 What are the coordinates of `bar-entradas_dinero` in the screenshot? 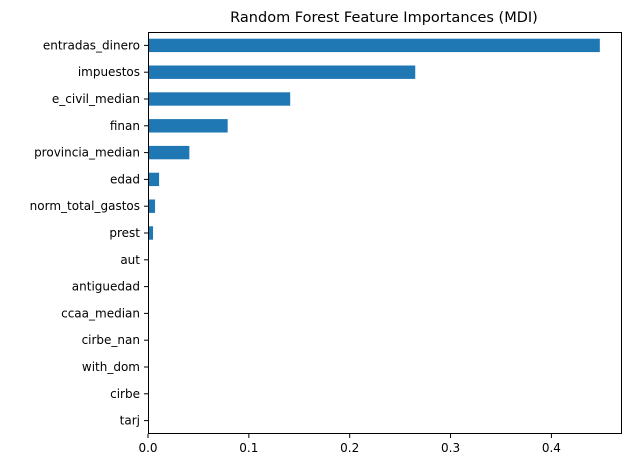 It's located at (374, 45).